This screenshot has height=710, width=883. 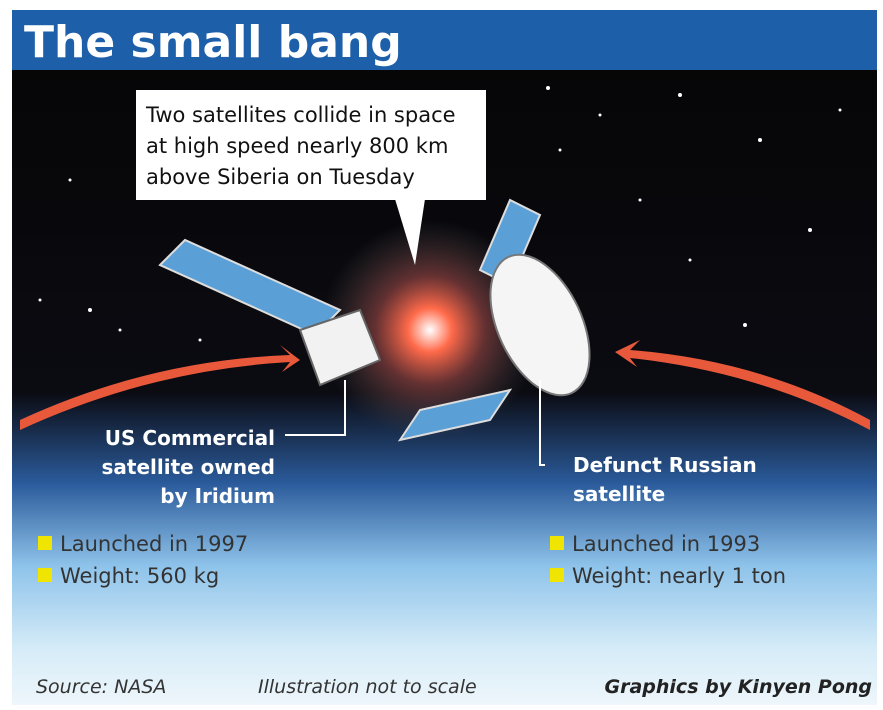 I want to click on fact: Launched in 1993, so click(x=666, y=544).